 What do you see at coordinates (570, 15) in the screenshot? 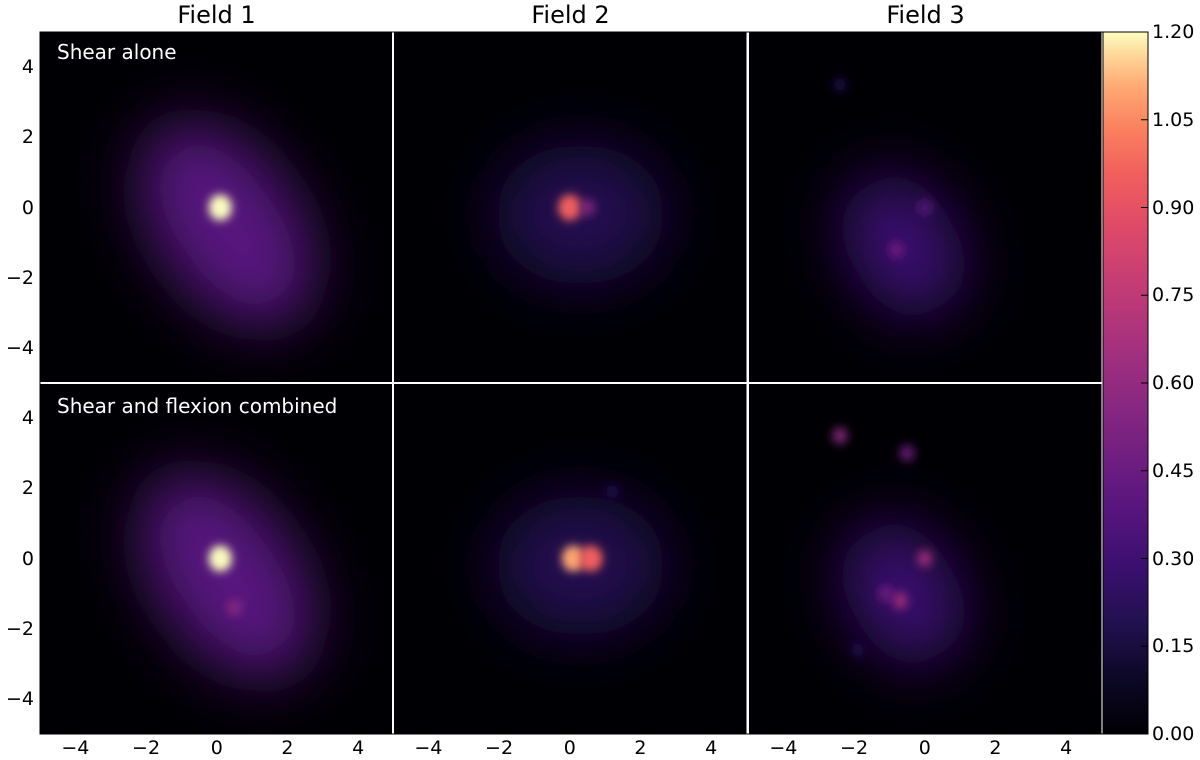
I see `column-title-field-2: Field 2` at bounding box center [570, 15].